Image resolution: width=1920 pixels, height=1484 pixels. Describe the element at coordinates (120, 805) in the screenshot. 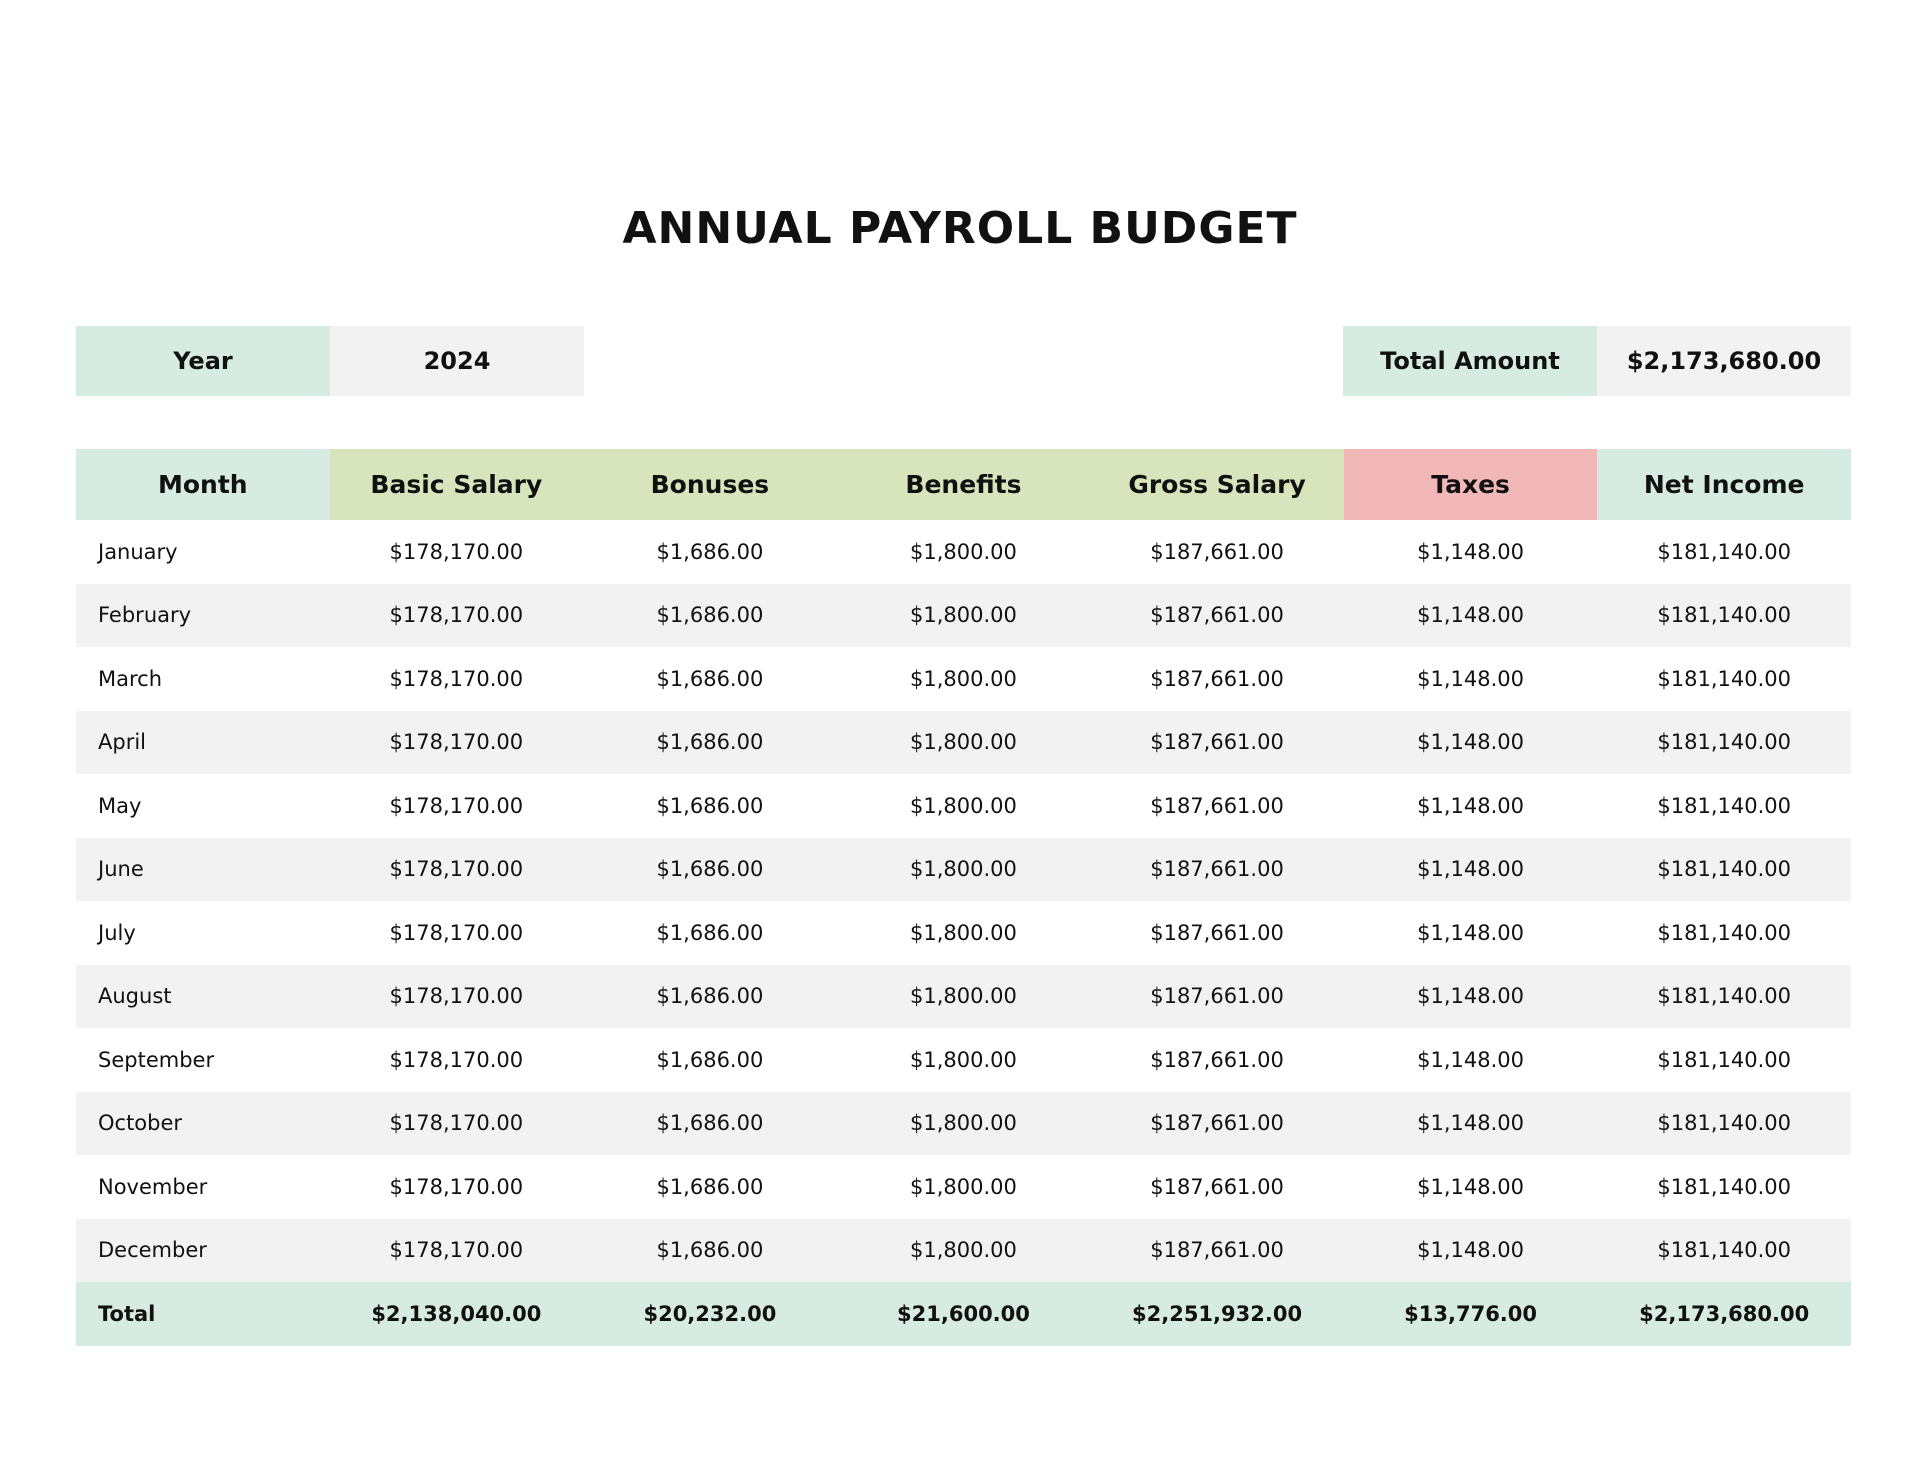

I see `month-cell: May` at that location.